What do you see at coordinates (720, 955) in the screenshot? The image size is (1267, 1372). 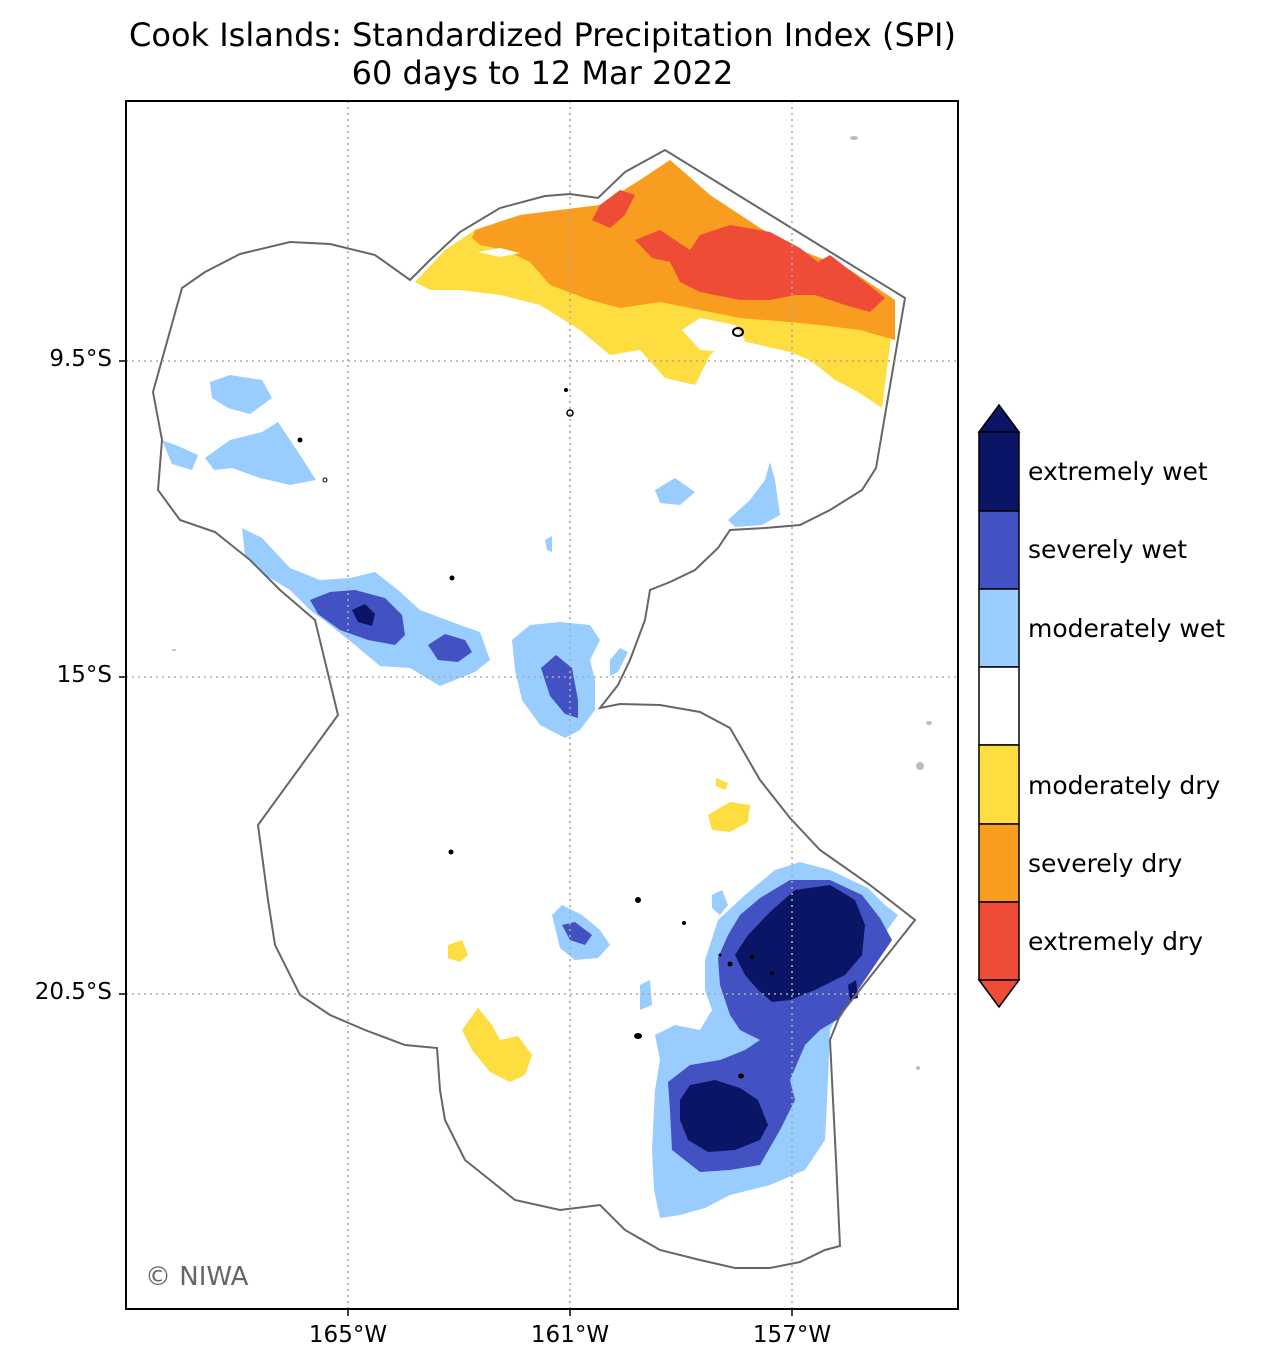 I see `island-mauke` at bounding box center [720, 955].